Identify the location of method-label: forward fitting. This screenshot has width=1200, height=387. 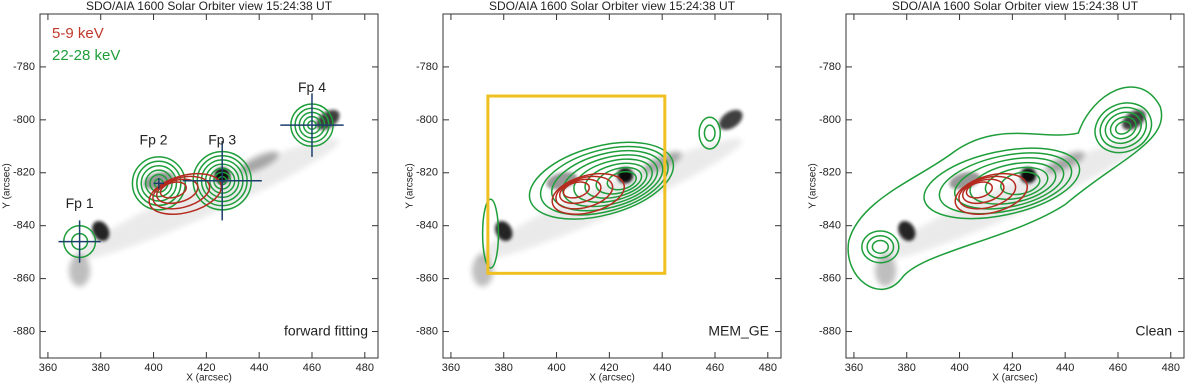
(326, 331).